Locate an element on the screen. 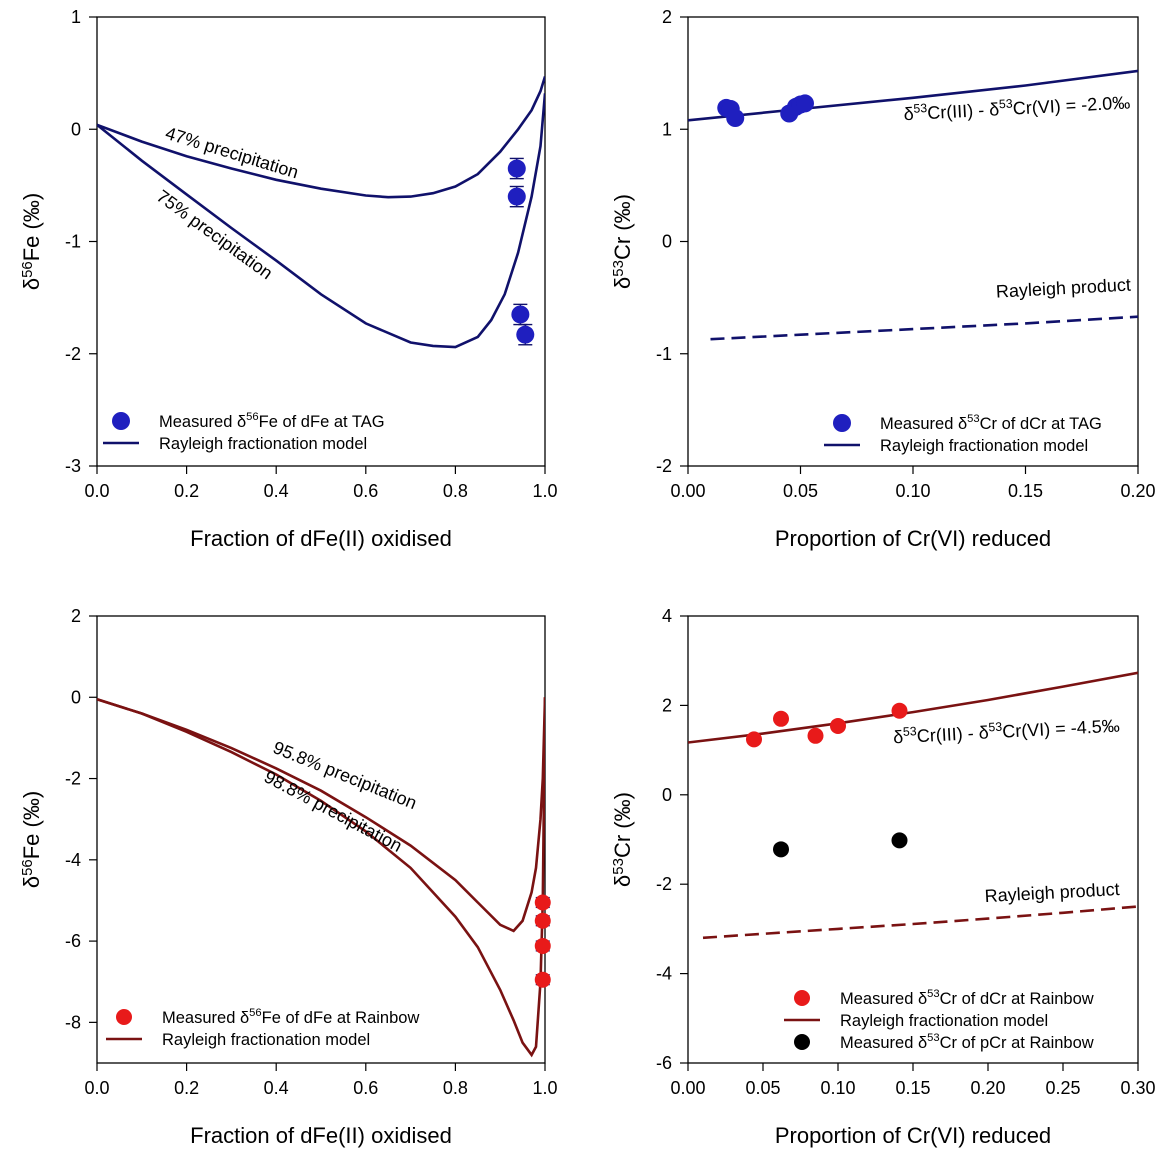  x-tick-label: 0.25 is located at coordinates (1062, 1088).